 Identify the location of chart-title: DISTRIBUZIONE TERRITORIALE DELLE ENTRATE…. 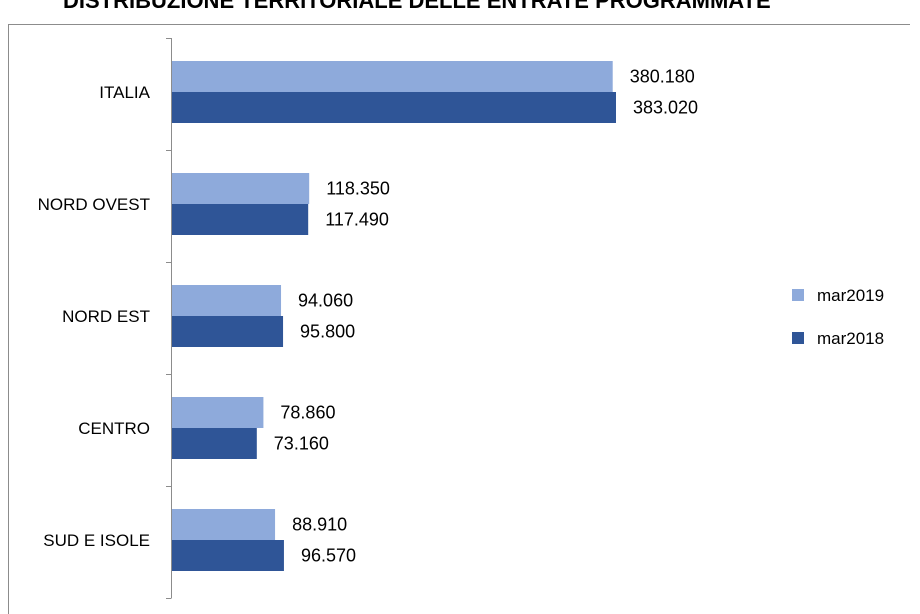
(417, 6).